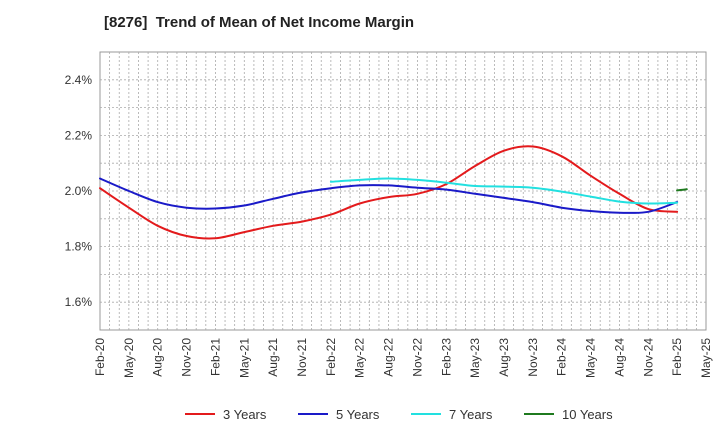 The height and width of the screenshot is (440, 720). I want to click on x-tick-label: Nov-22, so click(417, 357).